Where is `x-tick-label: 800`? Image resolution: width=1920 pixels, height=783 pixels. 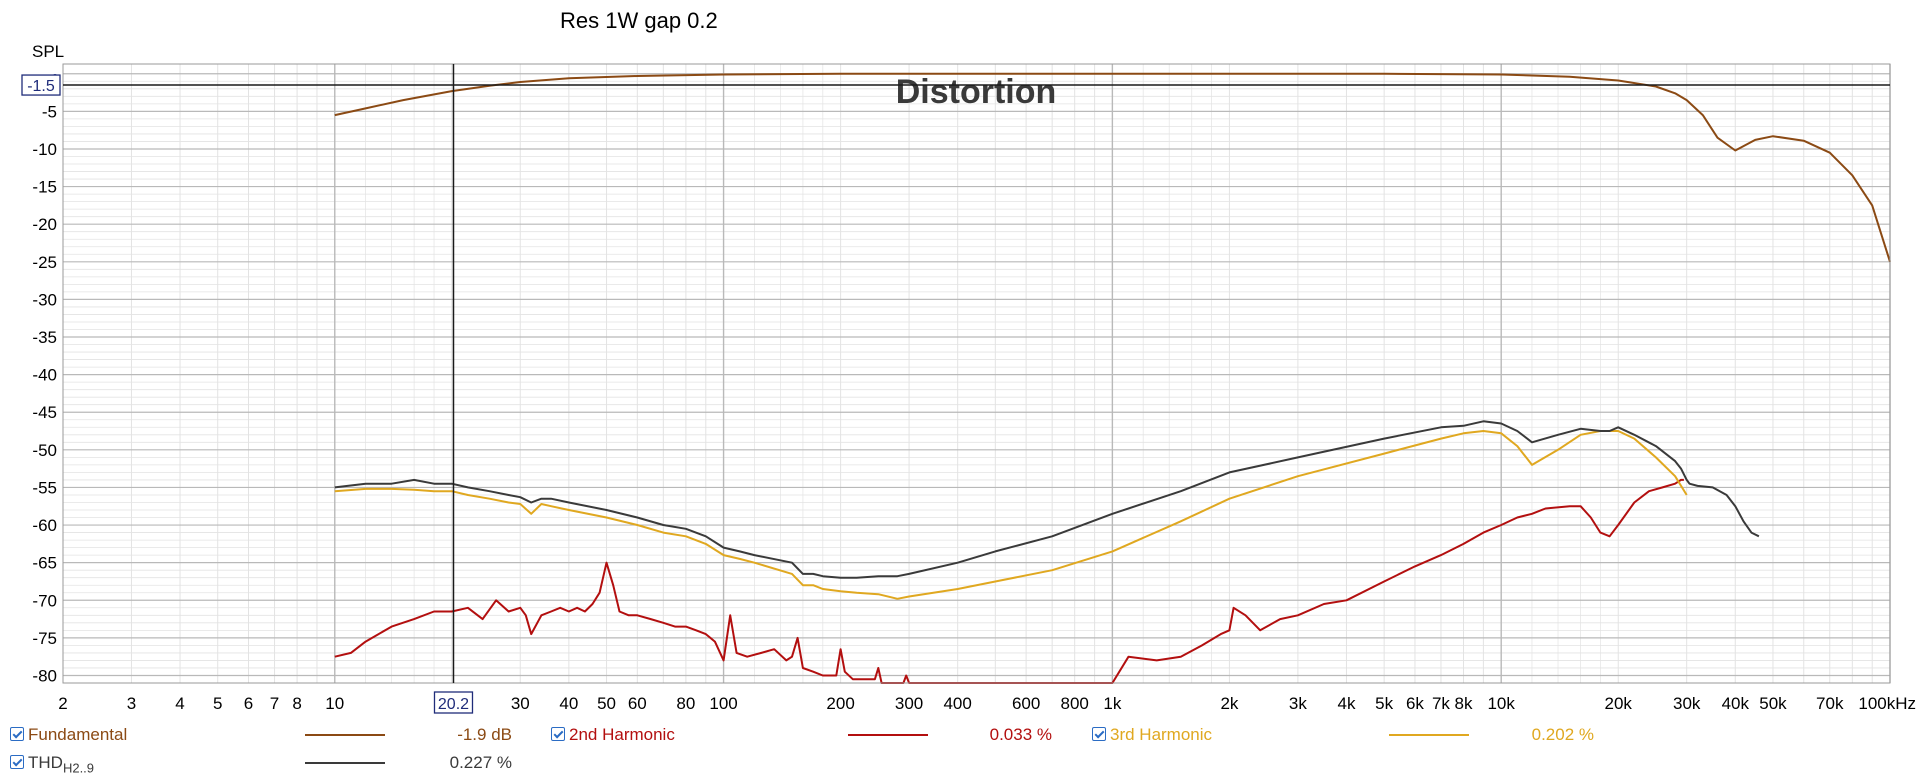
x-tick-label: 800 is located at coordinates (1075, 703).